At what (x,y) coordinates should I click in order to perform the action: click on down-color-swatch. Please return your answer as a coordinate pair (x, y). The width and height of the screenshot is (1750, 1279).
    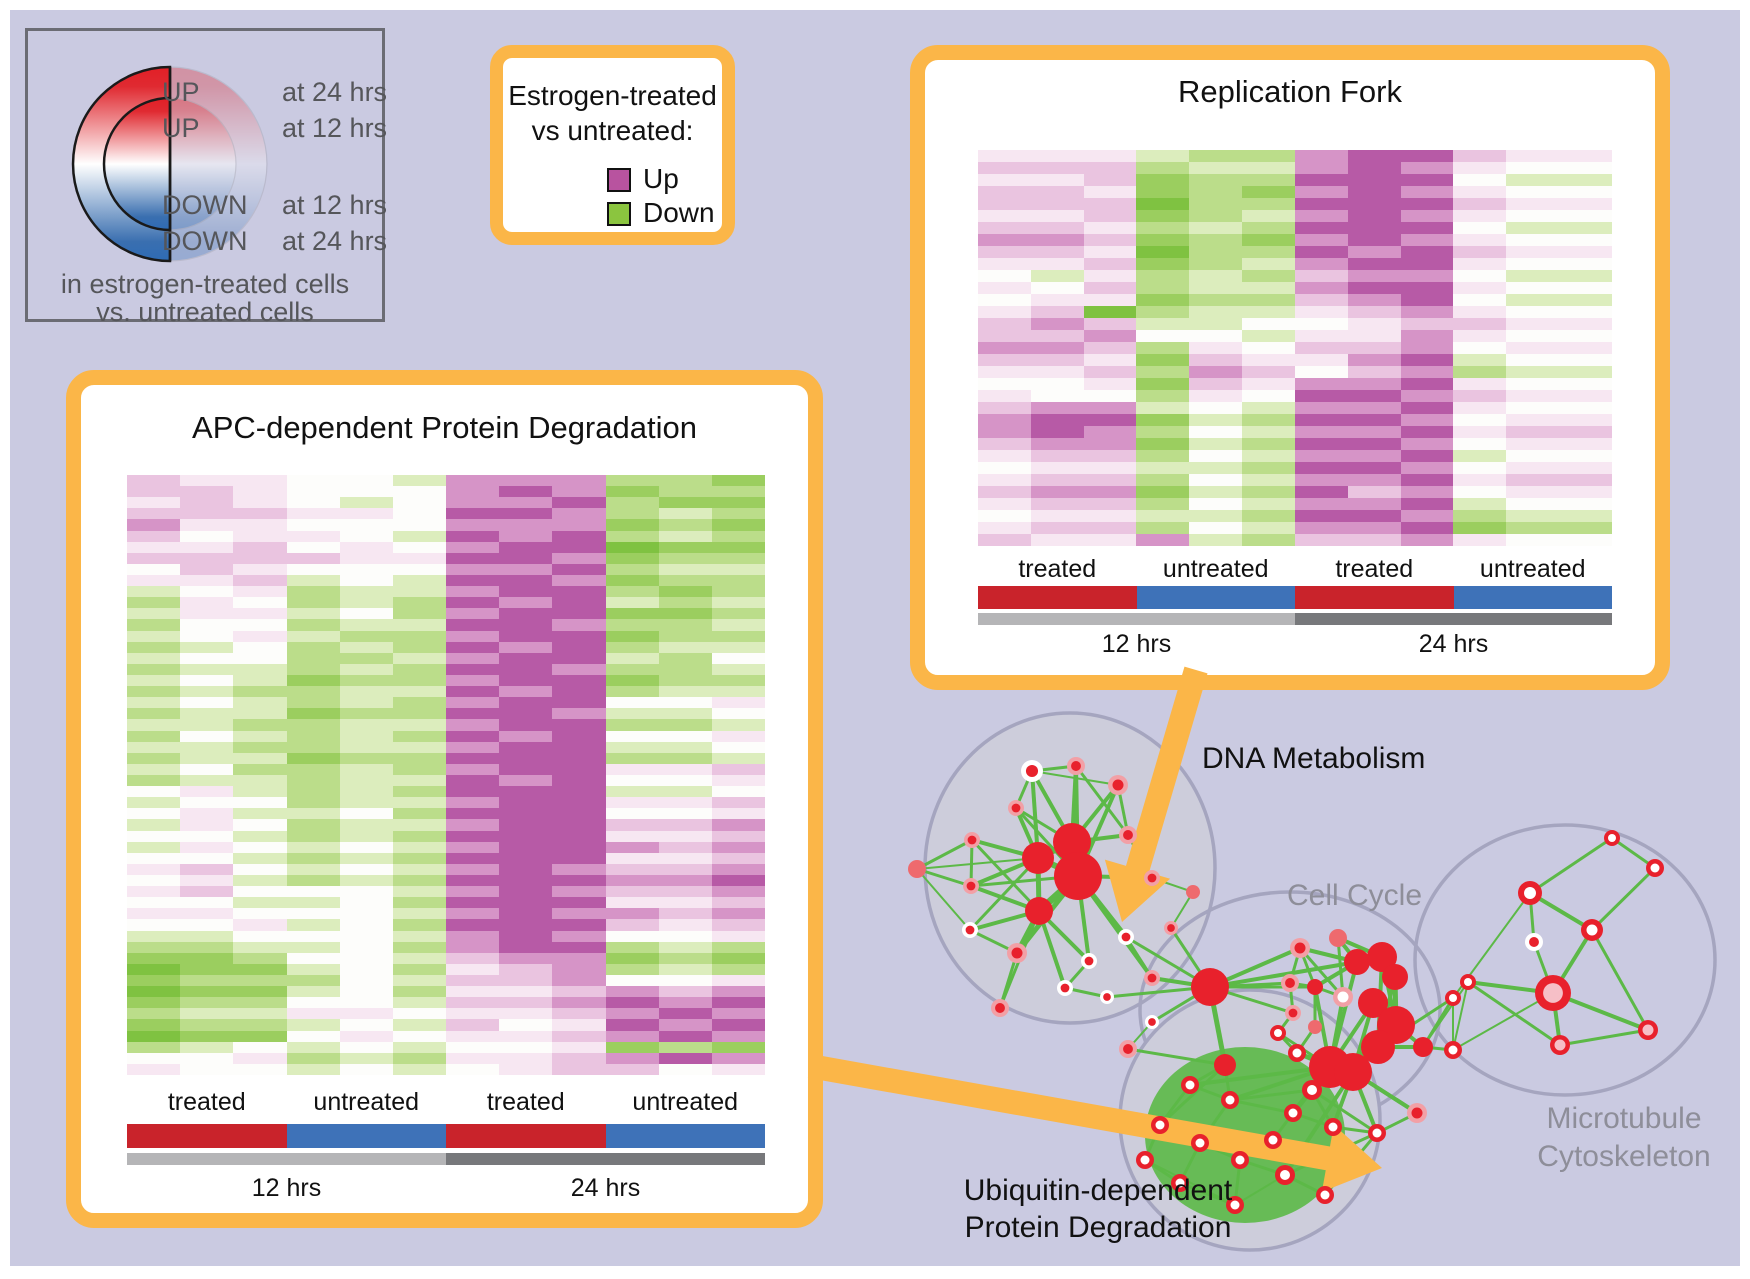
    Looking at the image, I should click on (619, 214).